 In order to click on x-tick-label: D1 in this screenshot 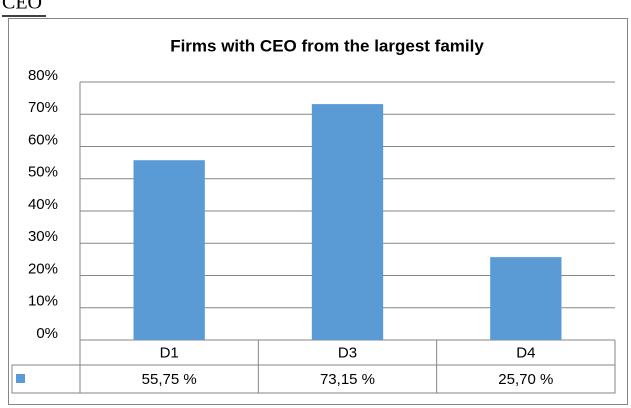, I will do `click(169, 352)`.